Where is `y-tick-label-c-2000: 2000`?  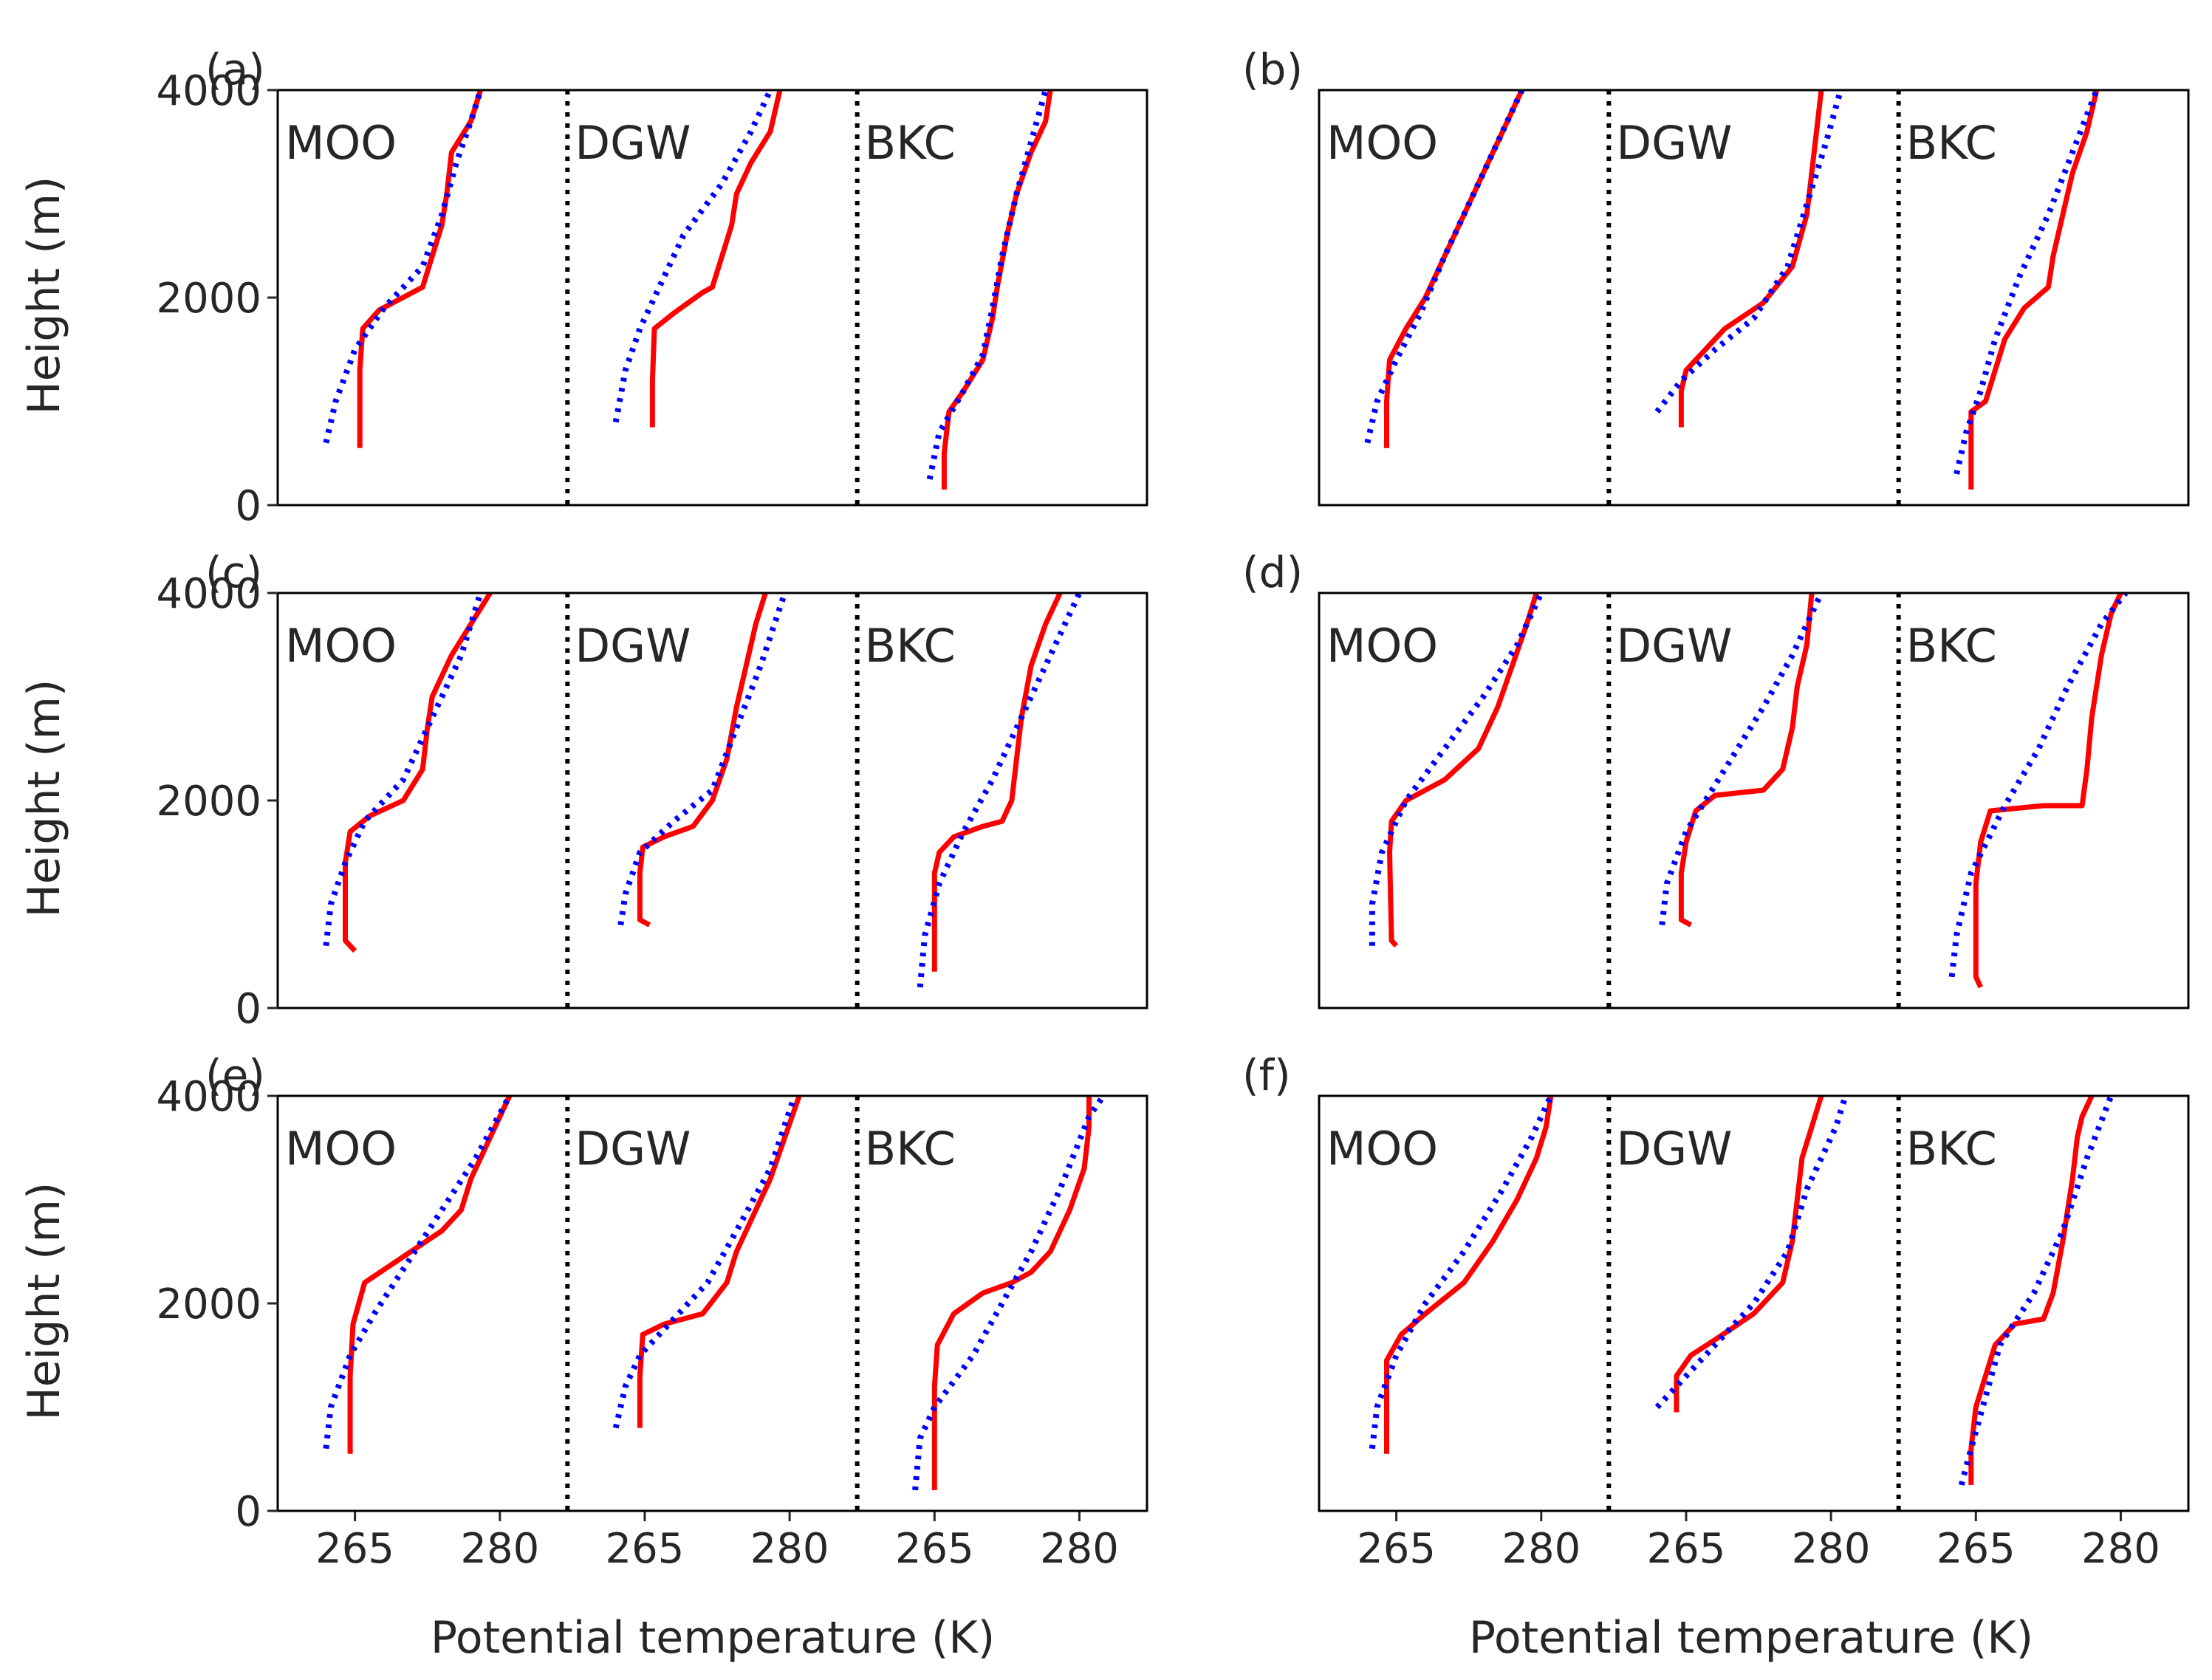
y-tick-label-c-2000: 2000 is located at coordinates (208, 802).